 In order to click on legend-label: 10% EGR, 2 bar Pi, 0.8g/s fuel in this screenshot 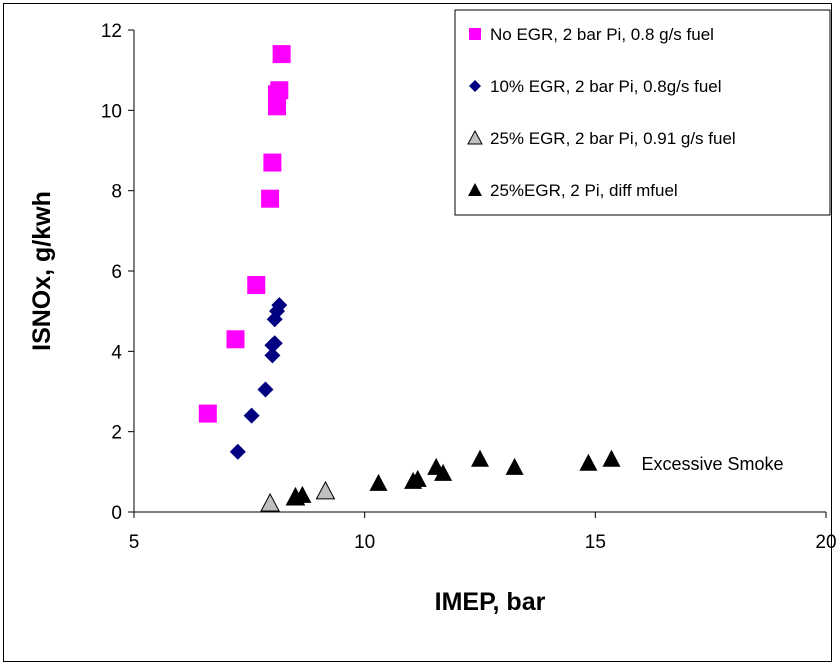, I will do `click(606, 86)`.